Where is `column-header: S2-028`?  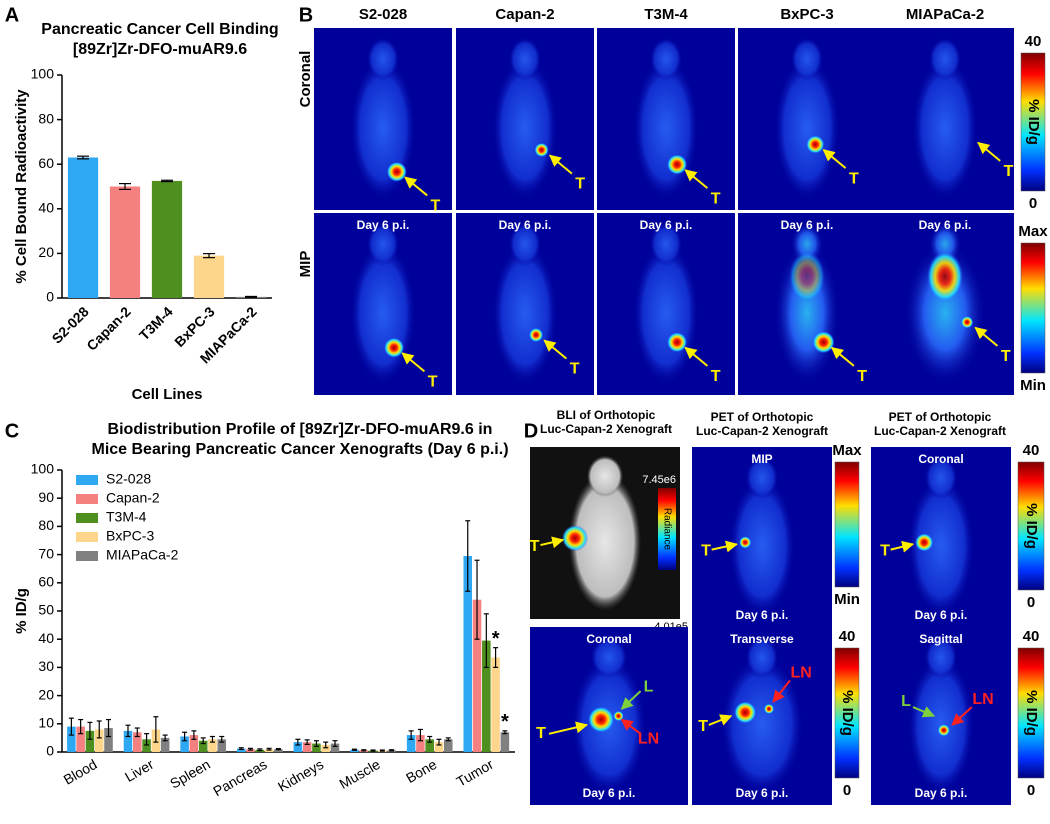 column-header: S2-028 is located at coordinates (383, 14).